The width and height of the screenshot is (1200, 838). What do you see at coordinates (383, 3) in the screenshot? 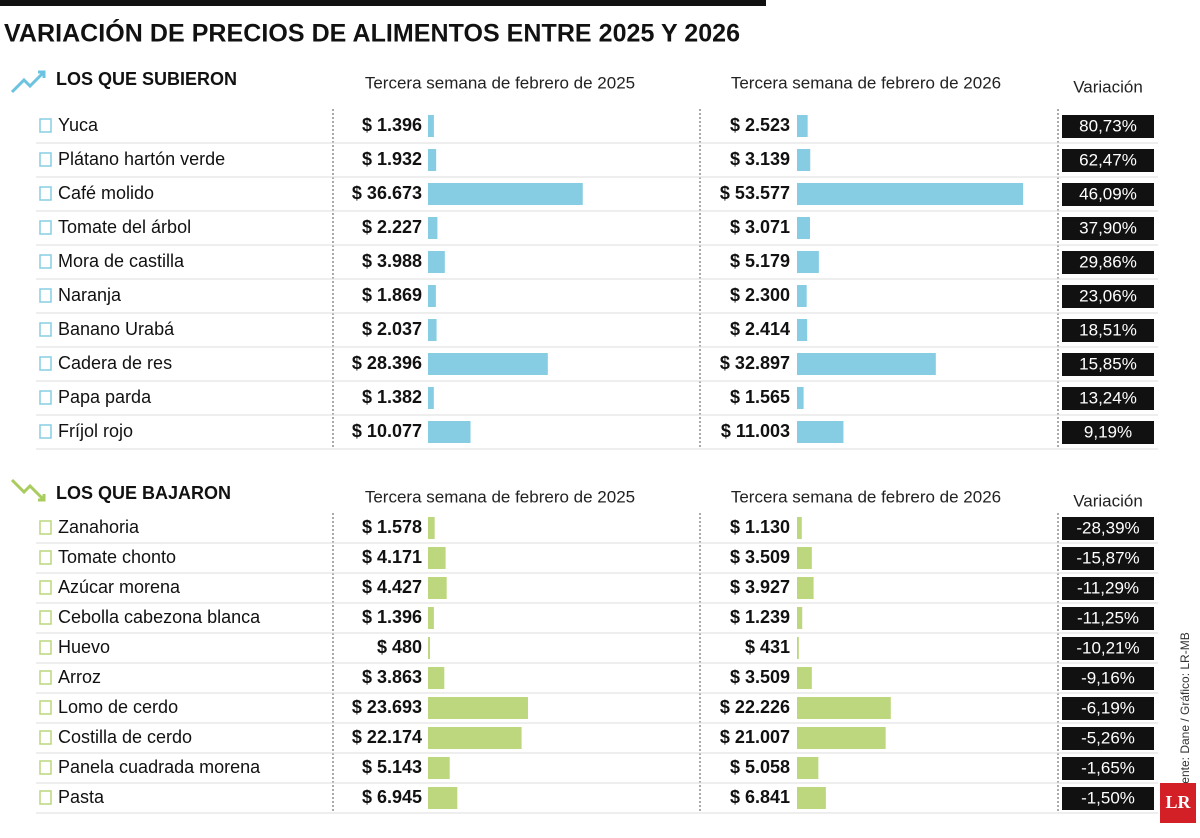
I see `top-rule` at bounding box center [383, 3].